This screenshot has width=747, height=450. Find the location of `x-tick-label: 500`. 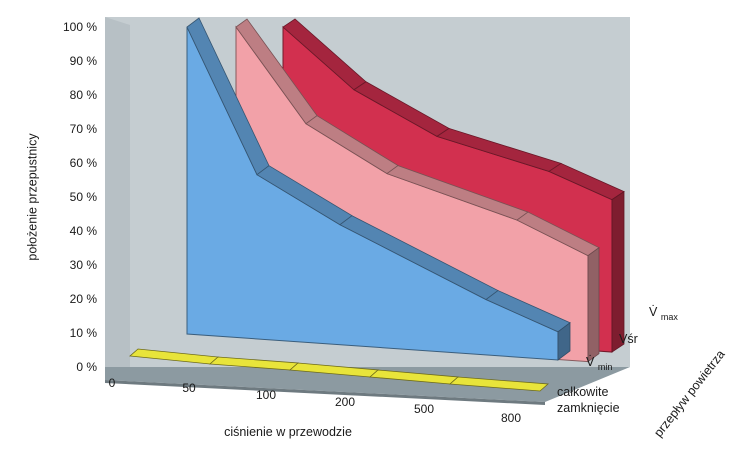

x-tick-label: 500 is located at coordinates (424, 409).